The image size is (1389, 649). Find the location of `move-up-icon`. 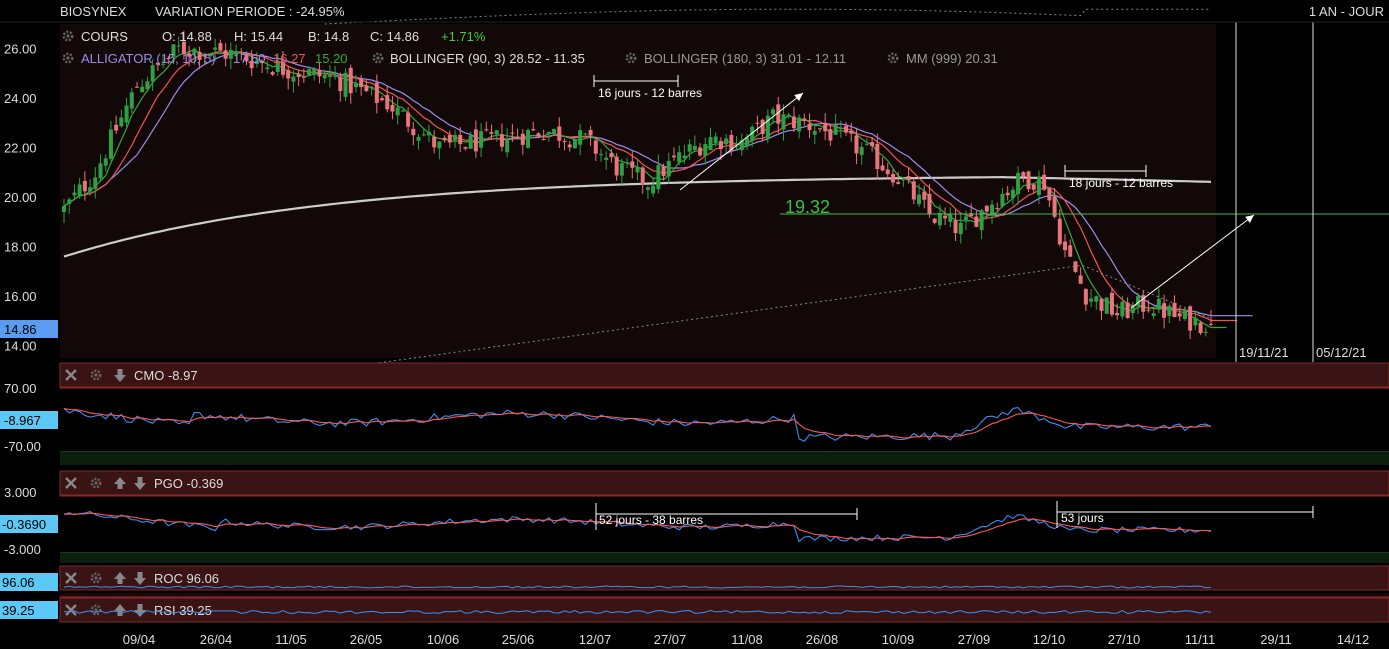

move-up-icon is located at coordinates (120, 575).